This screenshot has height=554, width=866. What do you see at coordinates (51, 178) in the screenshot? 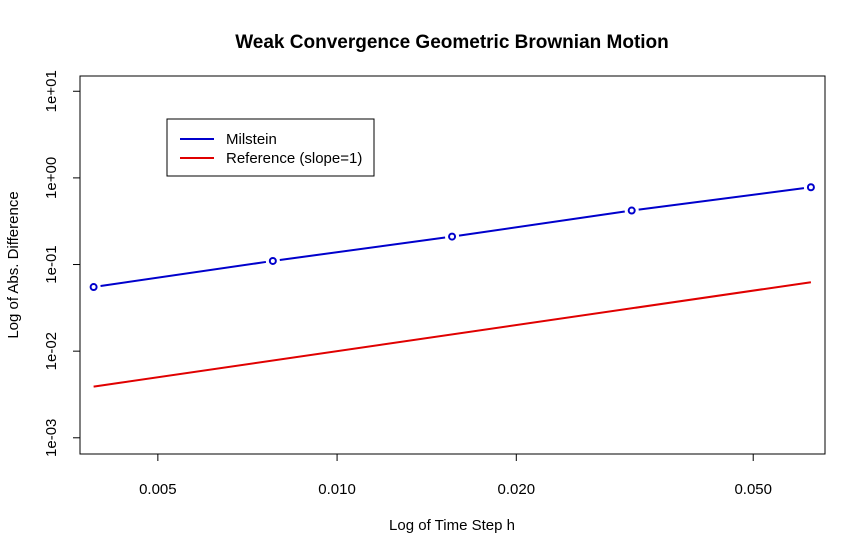
I see `y-tick-label-3: 1e+00` at bounding box center [51, 178].